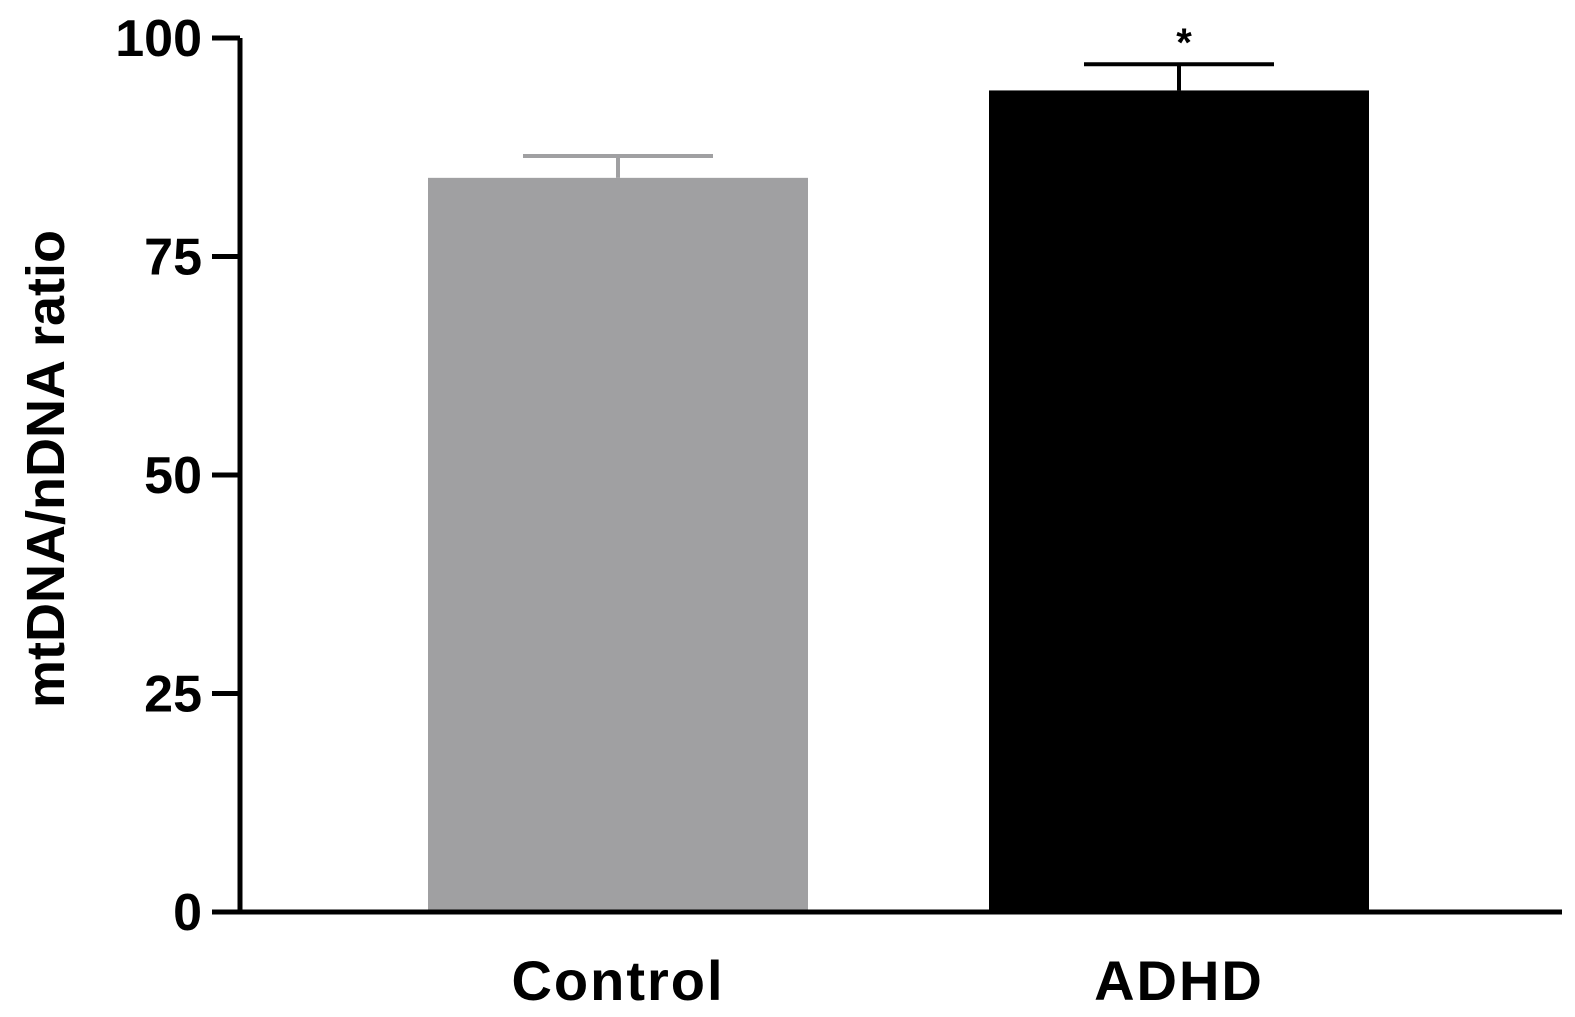 The height and width of the screenshot is (1017, 1575). Describe the element at coordinates (173, 695) in the screenshot. I see `y-tick-label: 25` at that location.